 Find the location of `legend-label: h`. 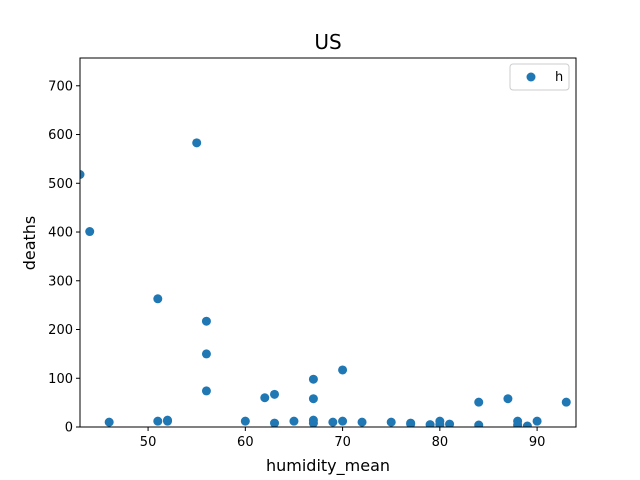

legend-label: h is located at coordinates (559, 77).